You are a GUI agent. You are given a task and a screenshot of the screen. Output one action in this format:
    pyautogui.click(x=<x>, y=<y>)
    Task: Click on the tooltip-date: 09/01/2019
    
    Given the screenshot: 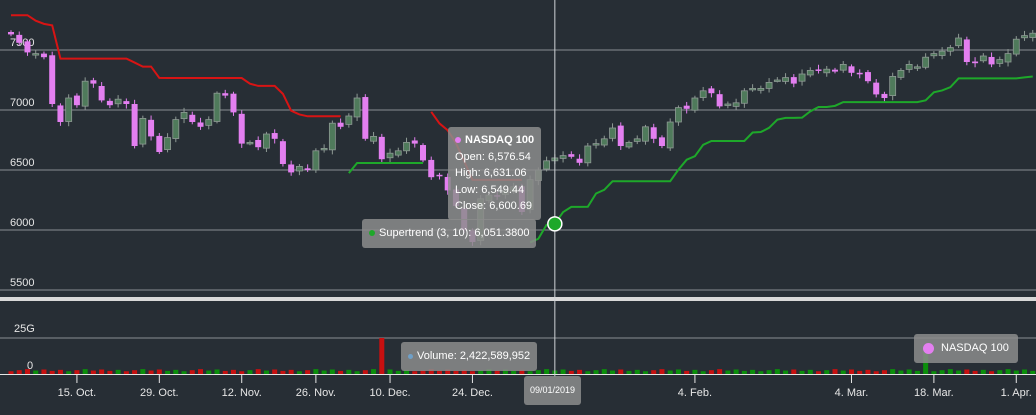 What is the action you would take?
    pyautogui.click(x=553, y=390)
    